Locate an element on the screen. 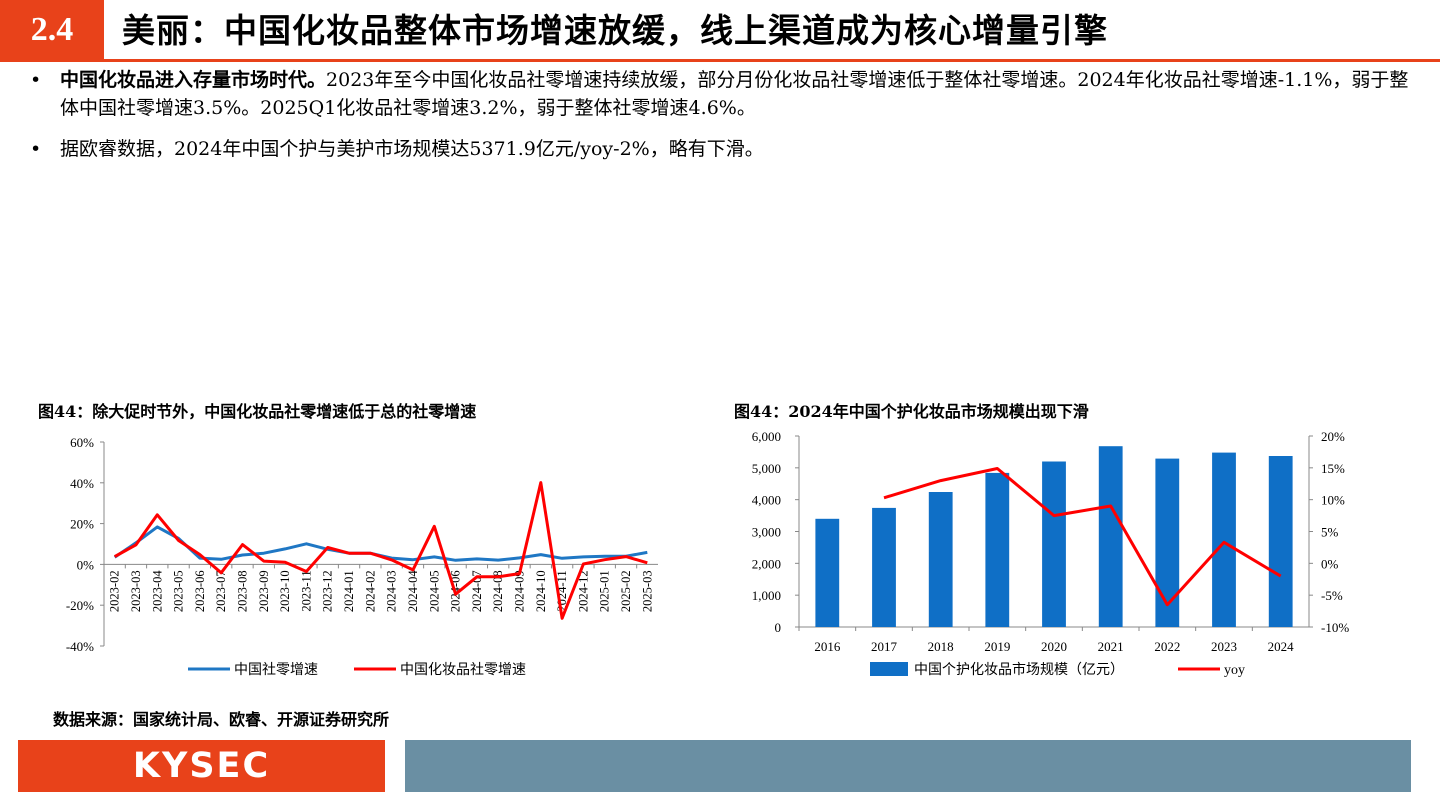 This screenshot has width=1440, height=810. x-tick-label: 2023-03 is located at coordinates (136, 591).